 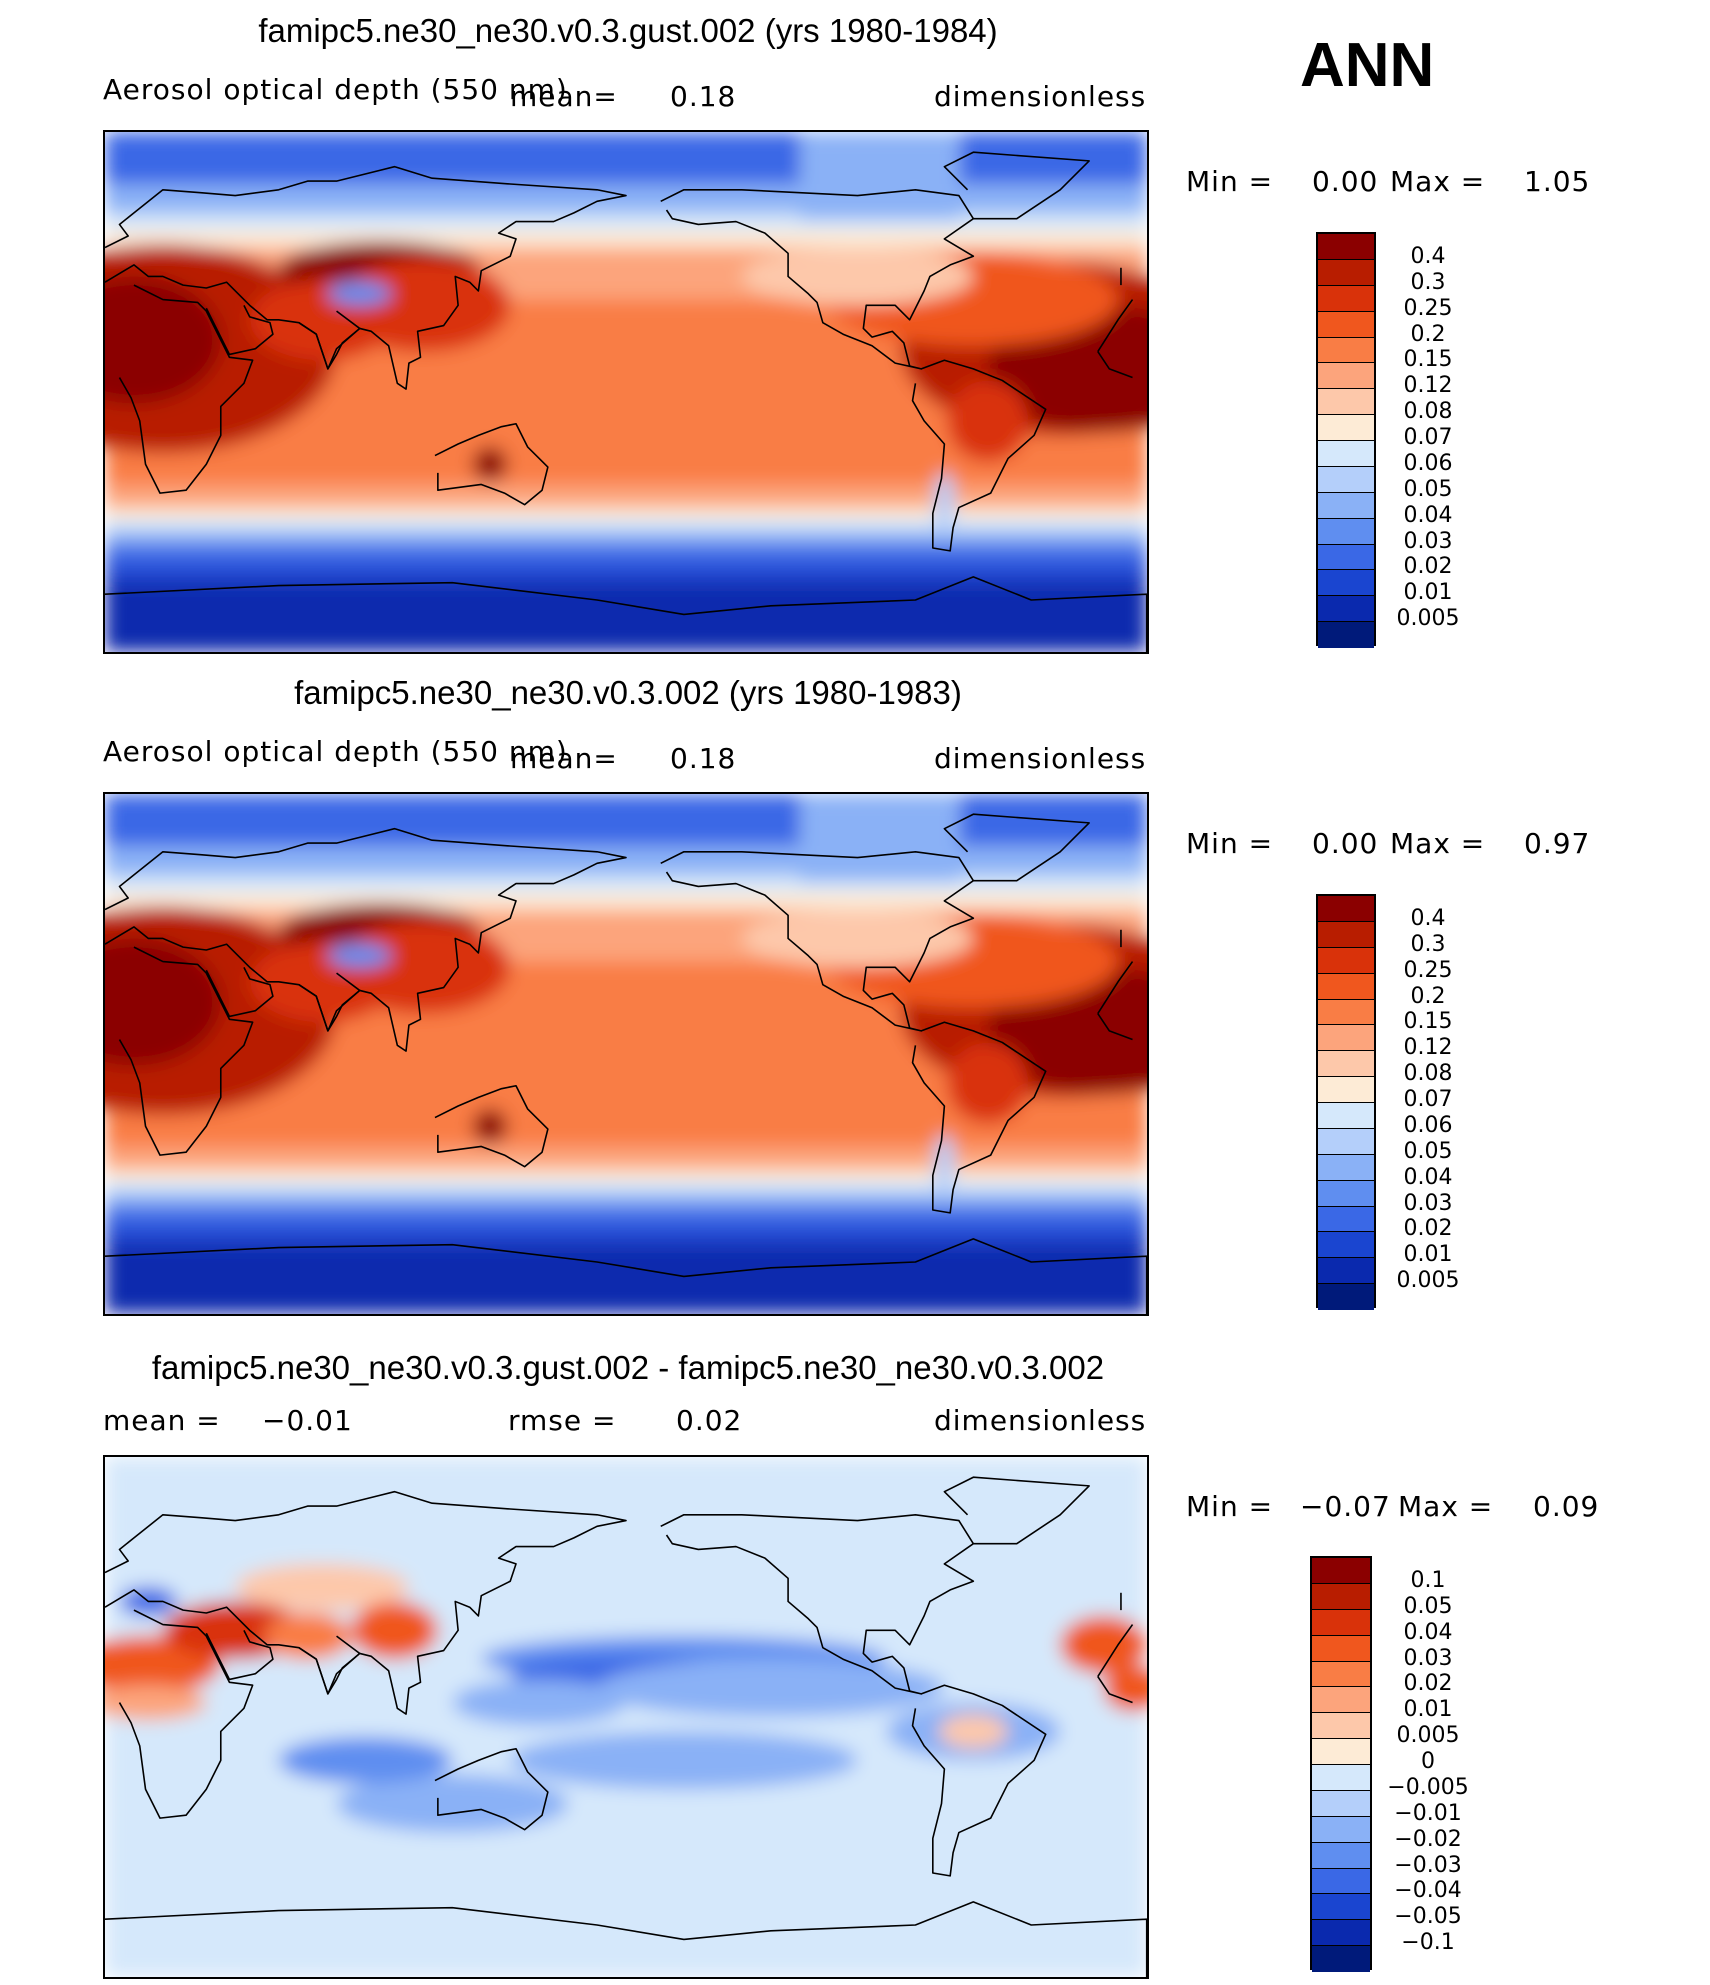 What do you see at coordinates (1428, 1761) in the screenshot?
I see `colorbar-tick-label: 0` at bounding box center [1428, 1761].